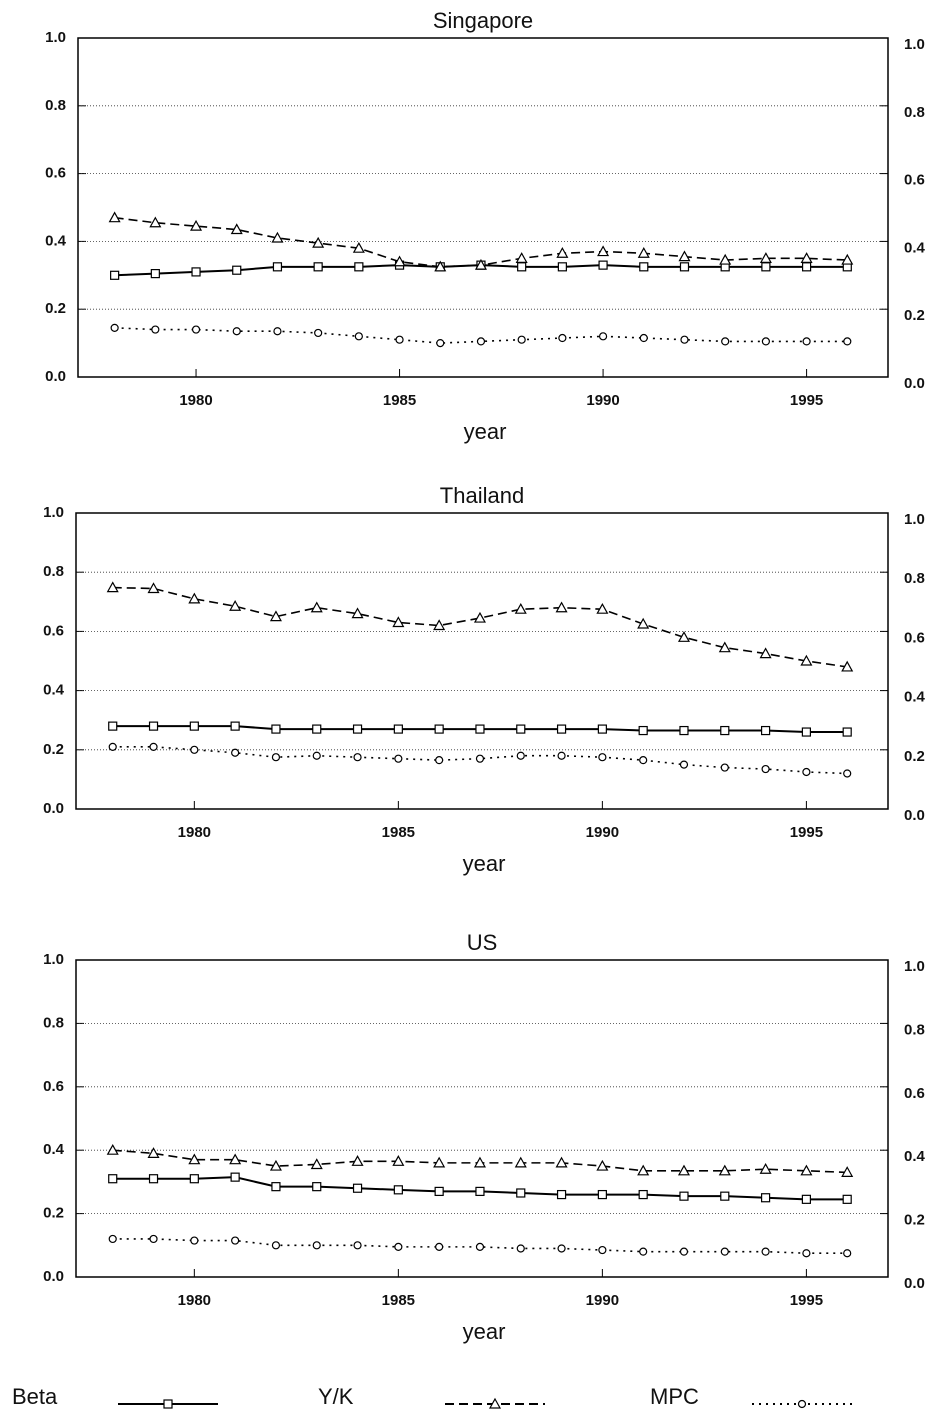 The width and height of the screenshot is (939, 1419). What do you see at coordinates (484, 1331) in the screenshot?
I see `x-axis-label: year` at bounding box center [484, 1331].